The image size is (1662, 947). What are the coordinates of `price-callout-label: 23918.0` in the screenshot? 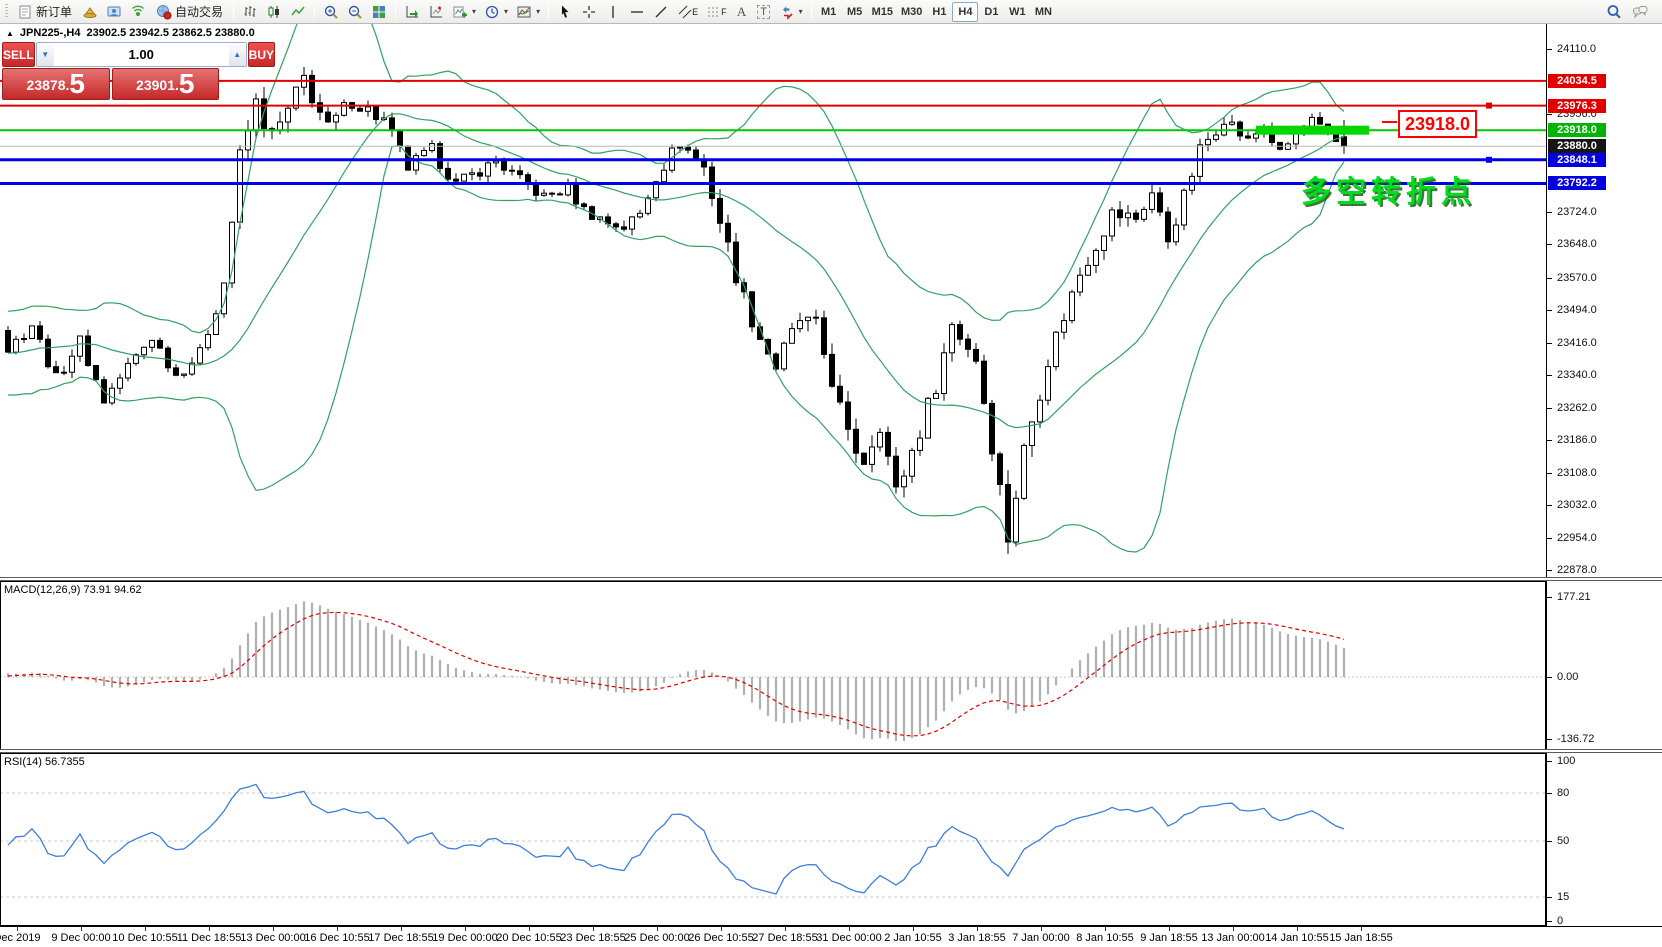 It's located at (1438, 124).